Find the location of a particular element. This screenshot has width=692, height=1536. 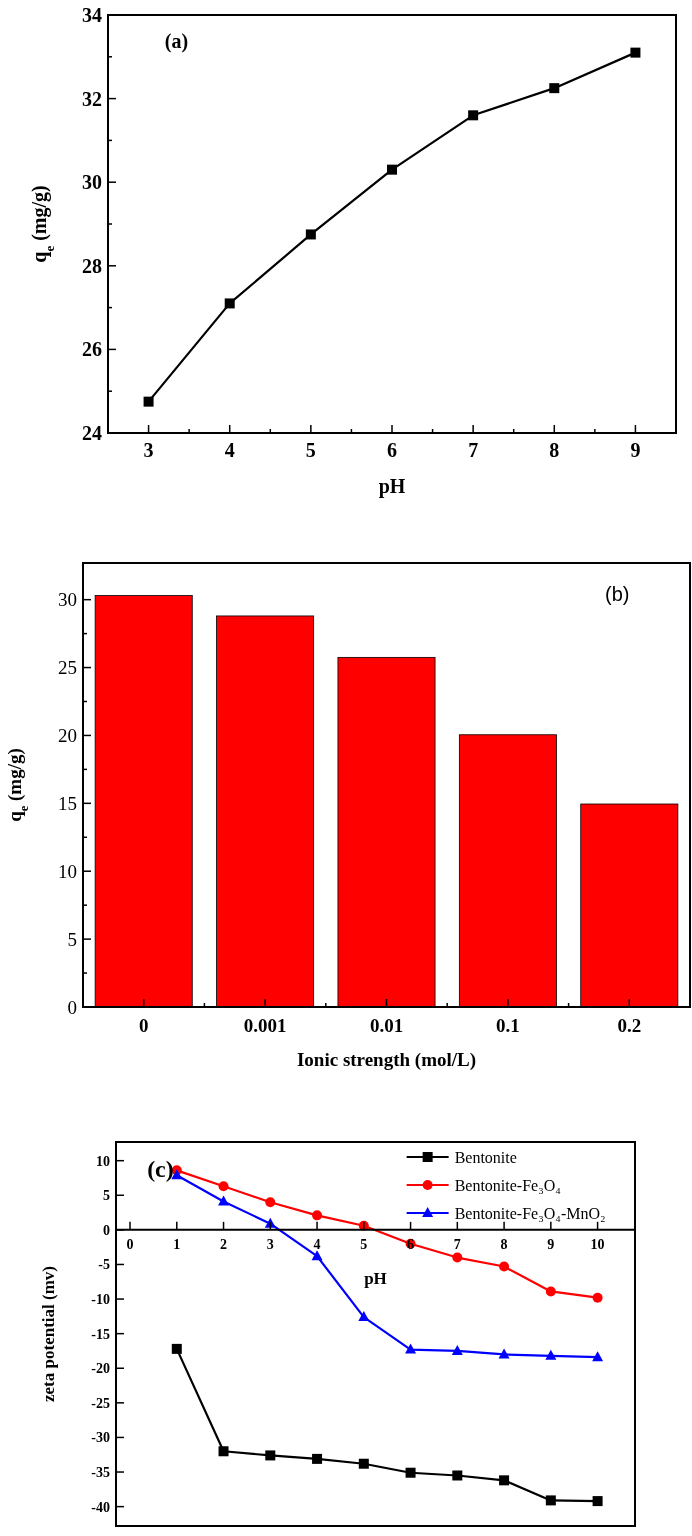

y-tick-label: -5 is located at coordinates (104, 1265).